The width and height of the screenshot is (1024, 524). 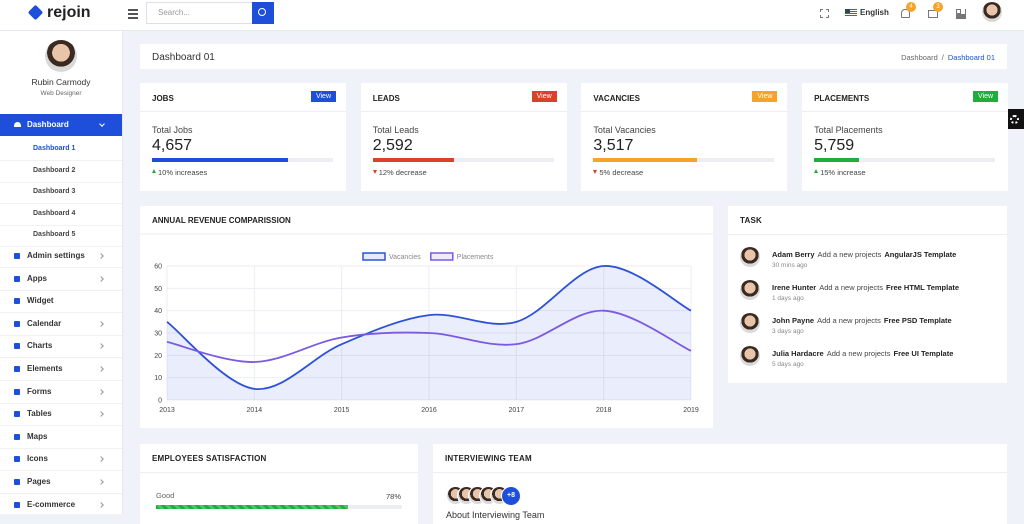 I want to click on interviewing-title: INTERVIEWING TEAM, so click(x=488, y=458).